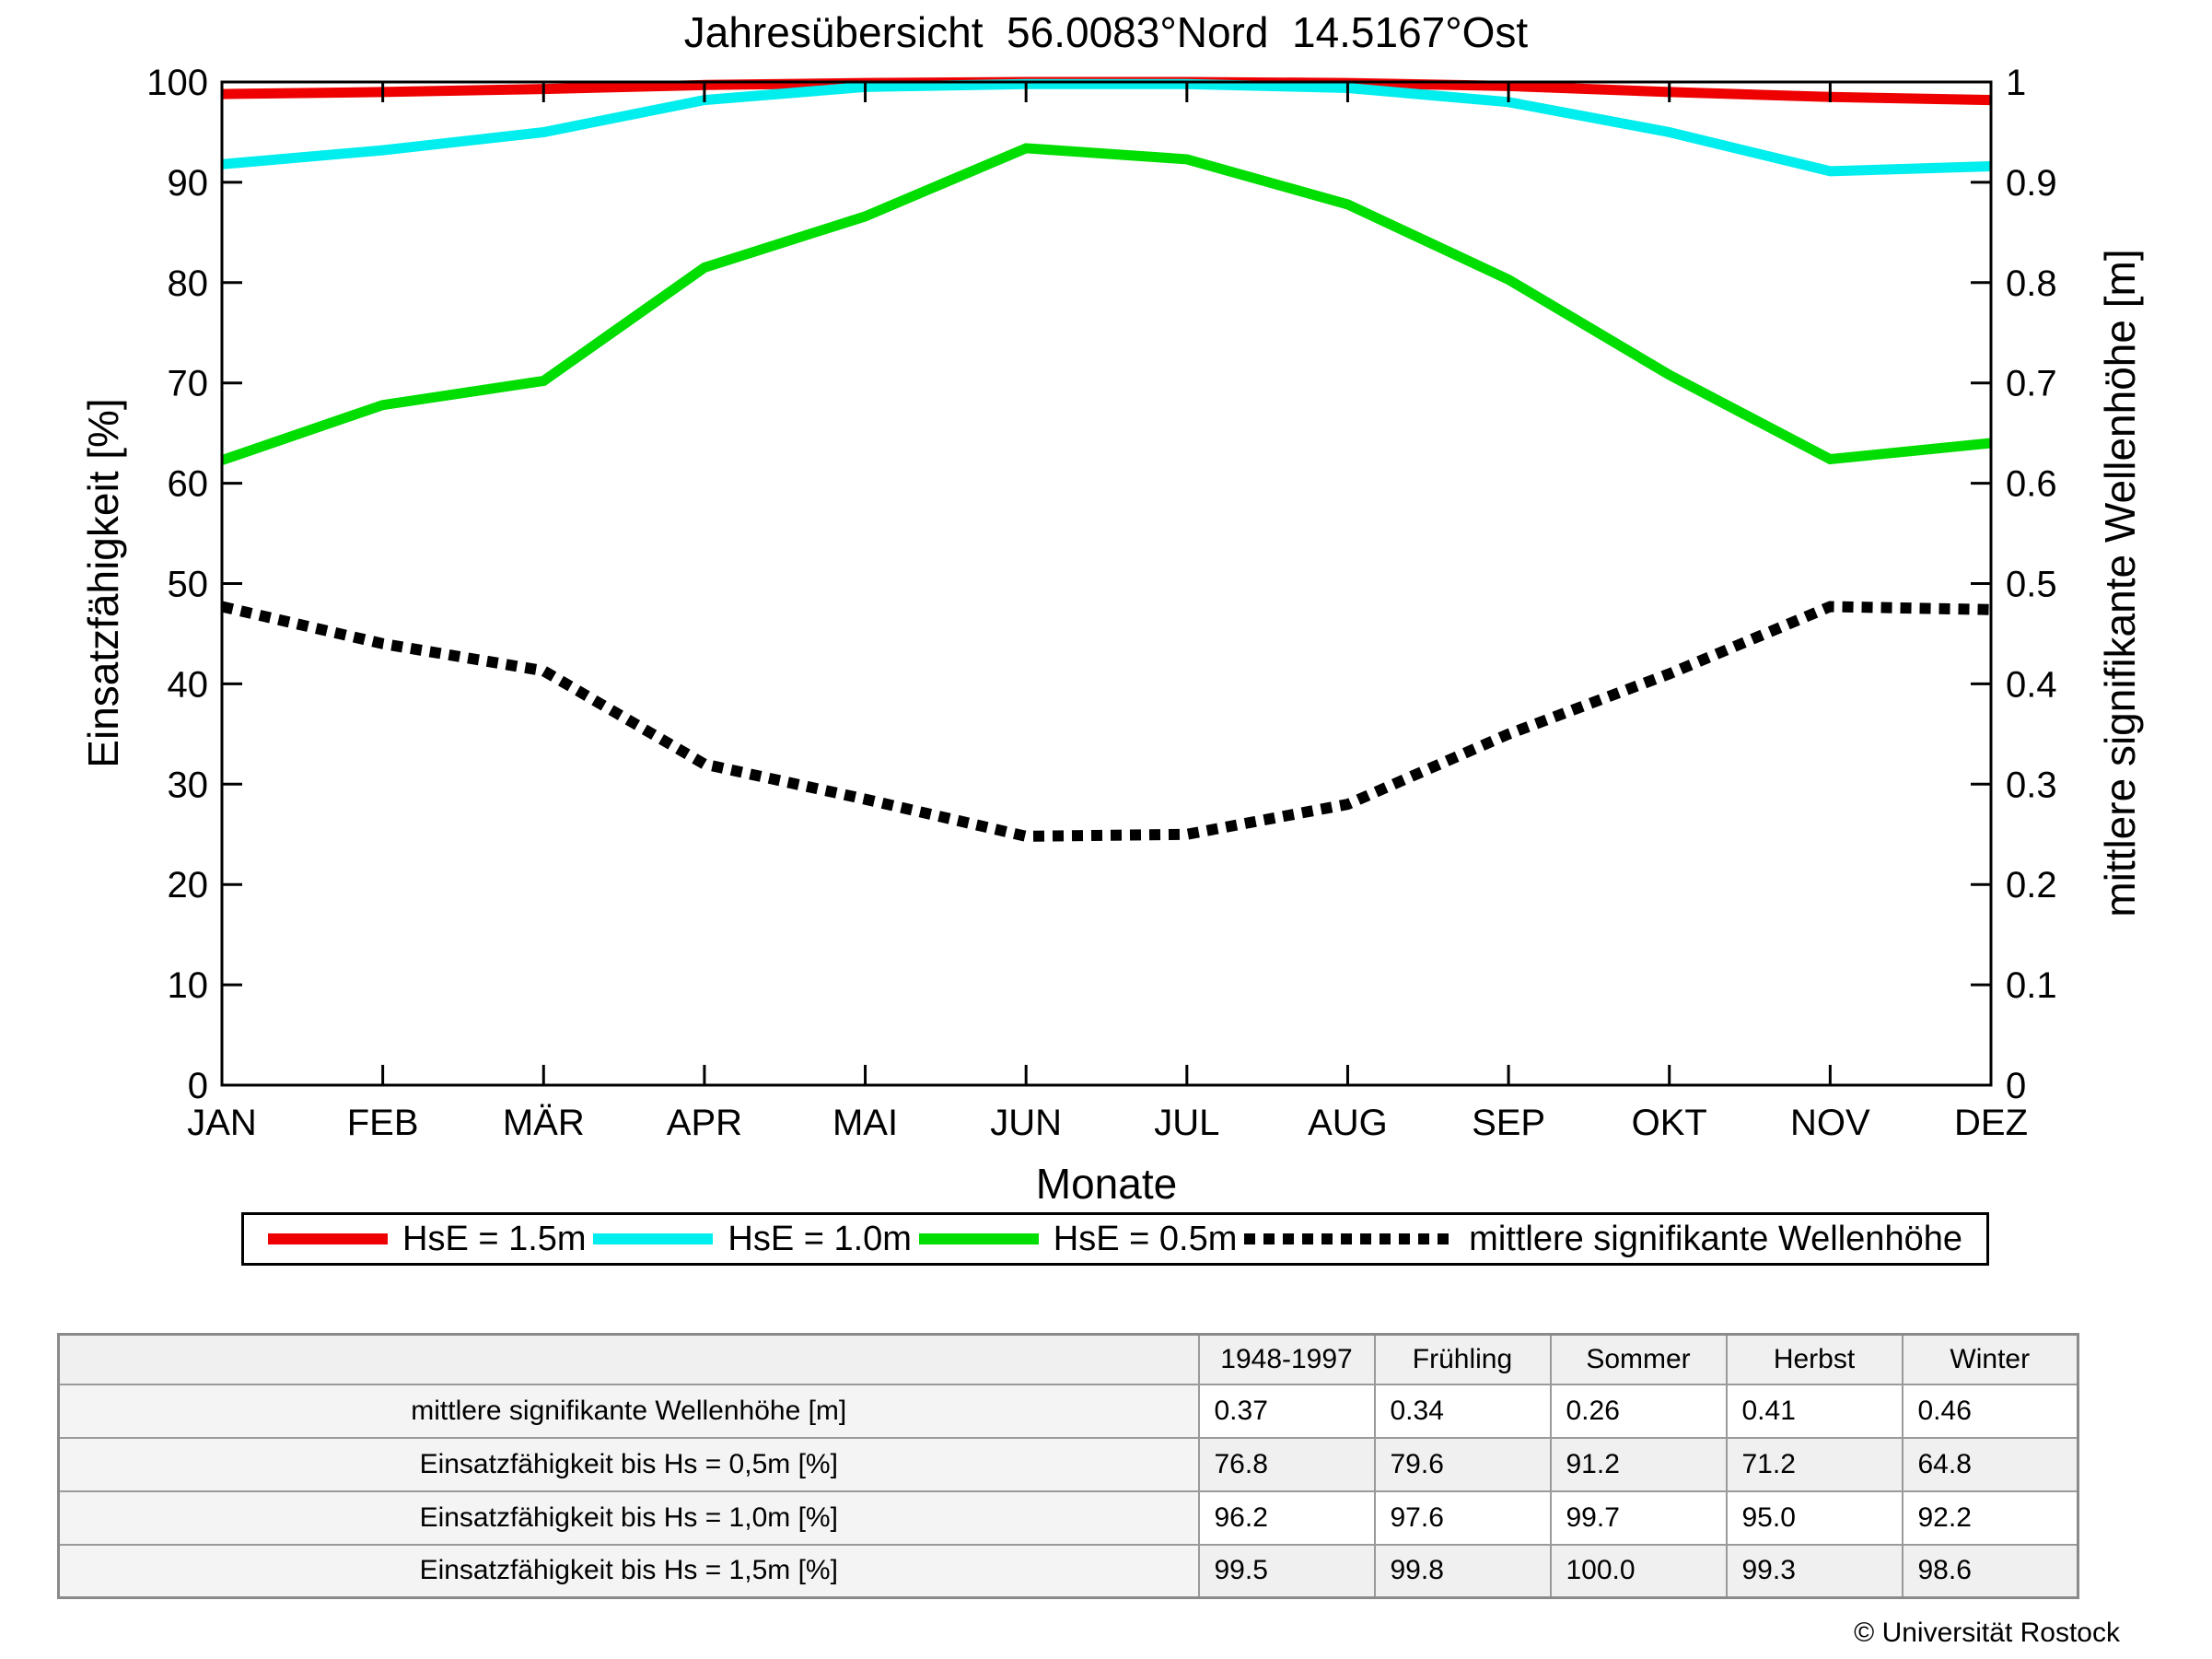 This screenshot has height=1659, width=2212. What do you see at coordinates (2031, 585) in the screenshot?
I see `y-tick-label-right: 0.5` at bounding box center [2031, 585].